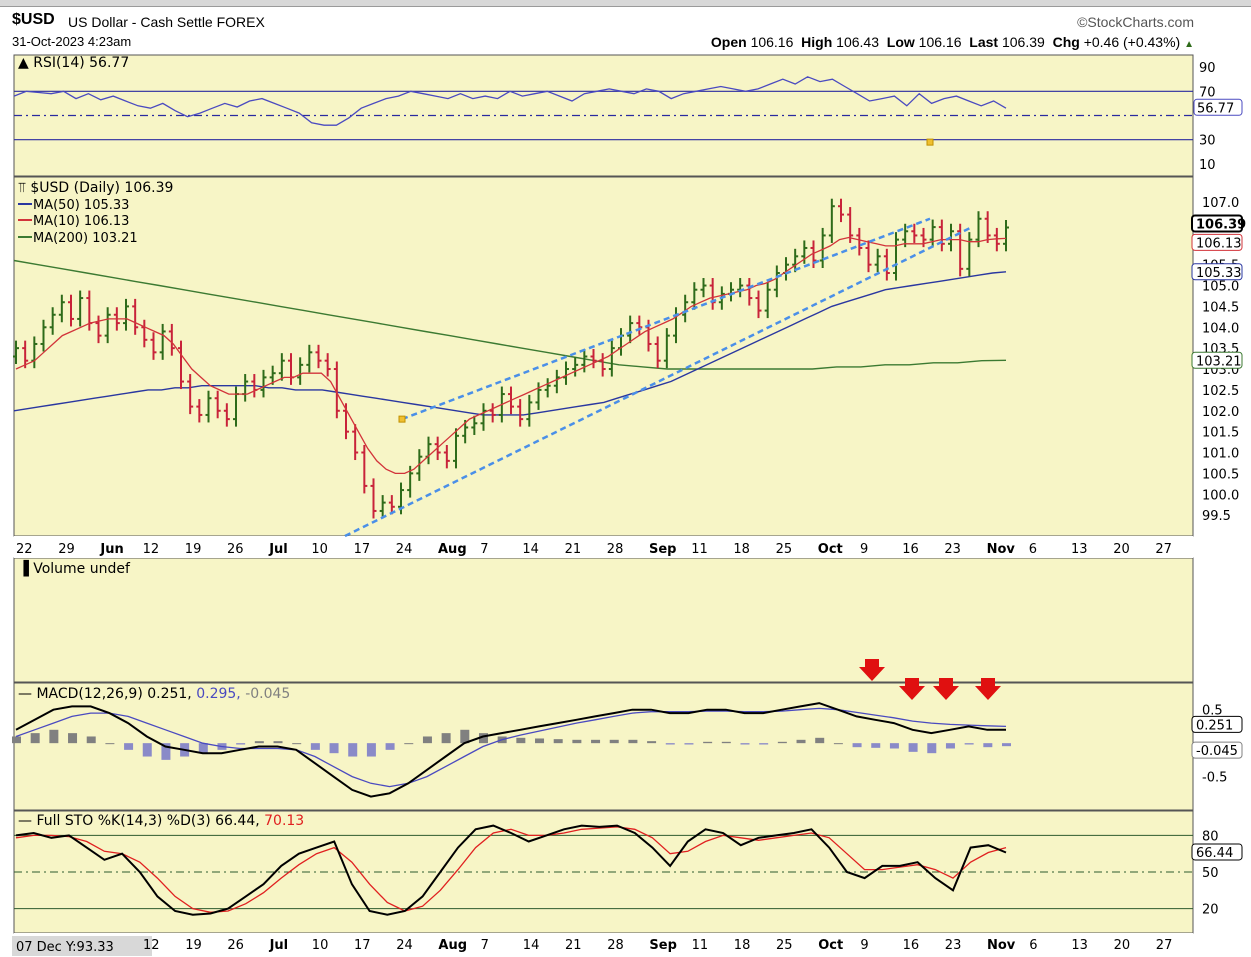 This screenshot has width=1251, height=957. Describe the element at coordinates (510, 750) in the screenshot. I see `macd-line` at that location.